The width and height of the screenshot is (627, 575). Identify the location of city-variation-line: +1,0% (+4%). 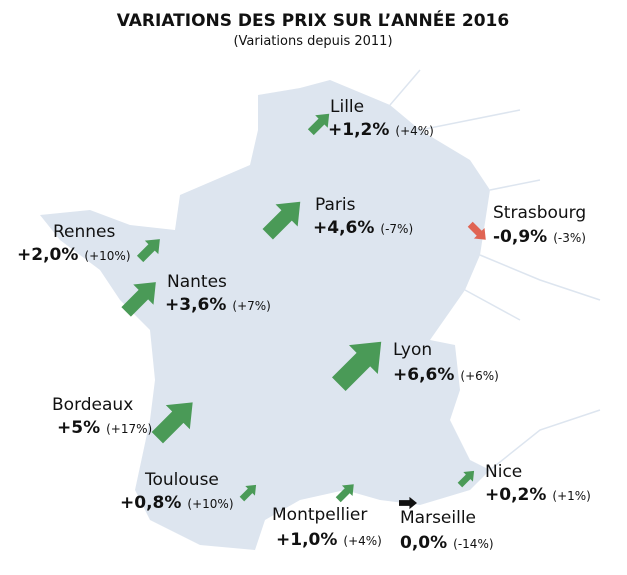
(329, 540).